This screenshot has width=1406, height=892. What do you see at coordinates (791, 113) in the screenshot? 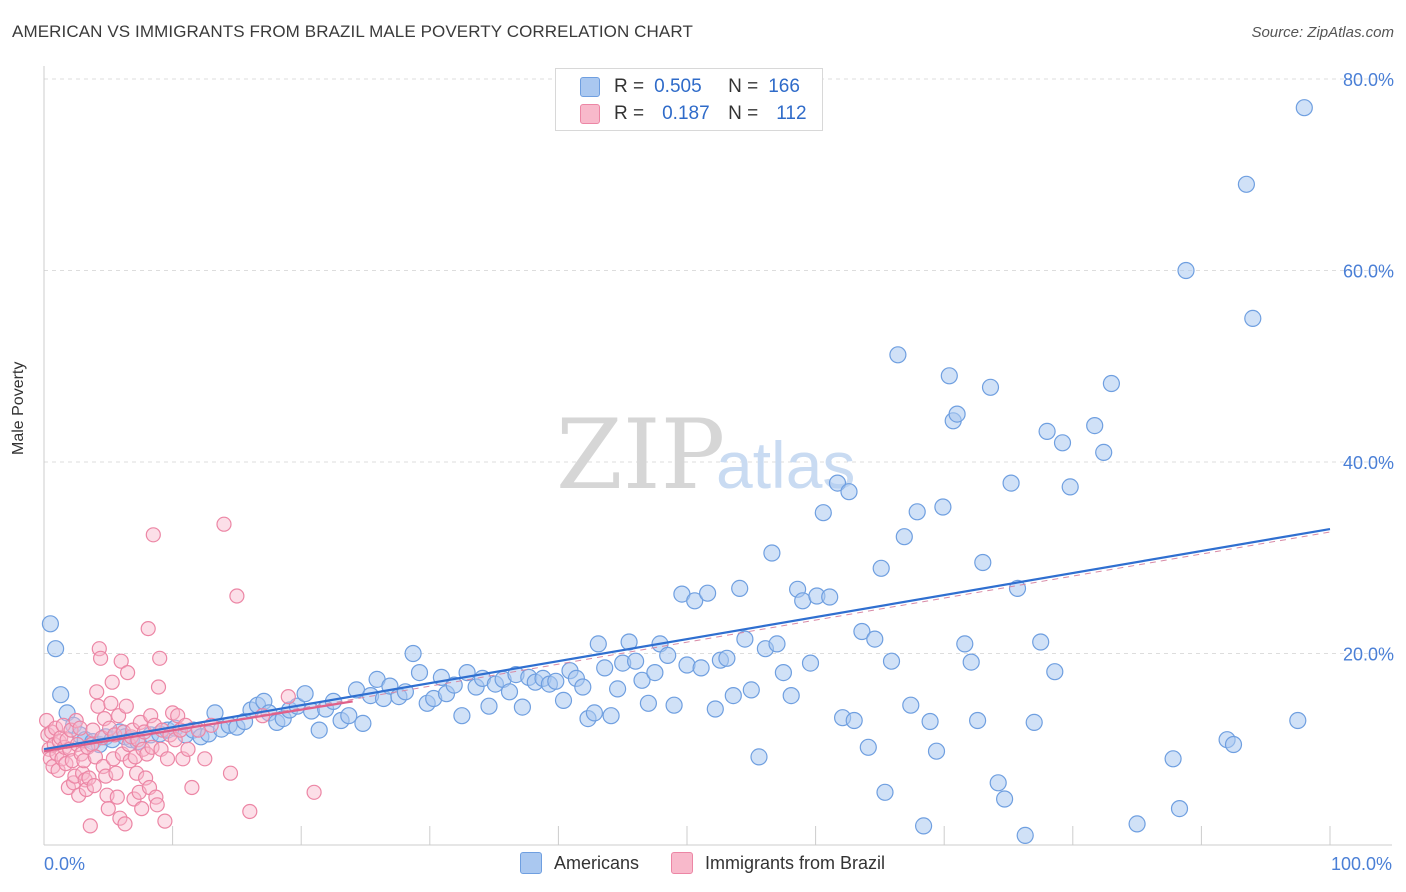
I see `brazil-n-value: 112` at bounding box center [791, 113].